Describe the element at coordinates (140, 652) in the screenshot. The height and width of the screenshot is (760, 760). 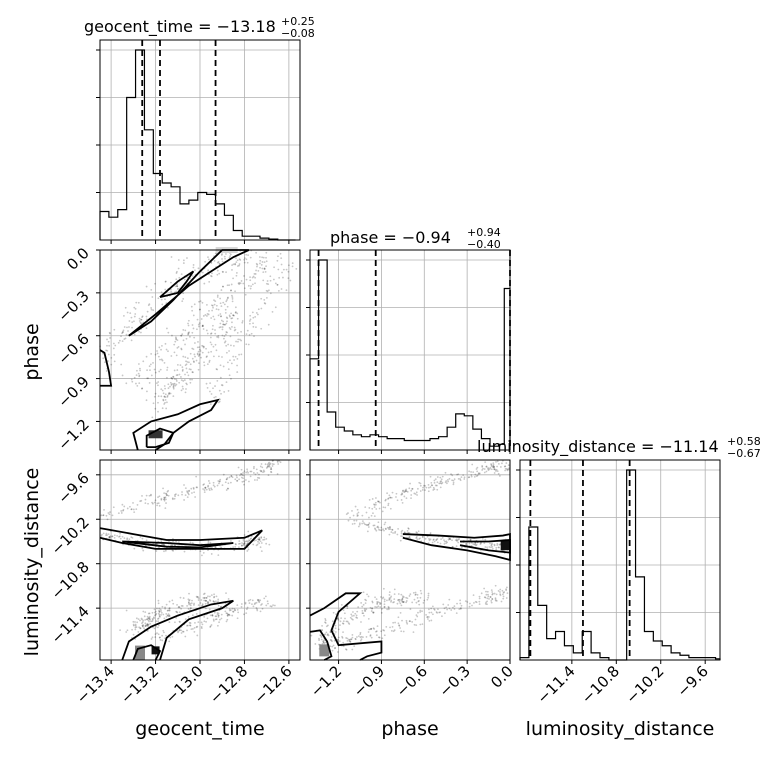
I see `density-core` at that location.